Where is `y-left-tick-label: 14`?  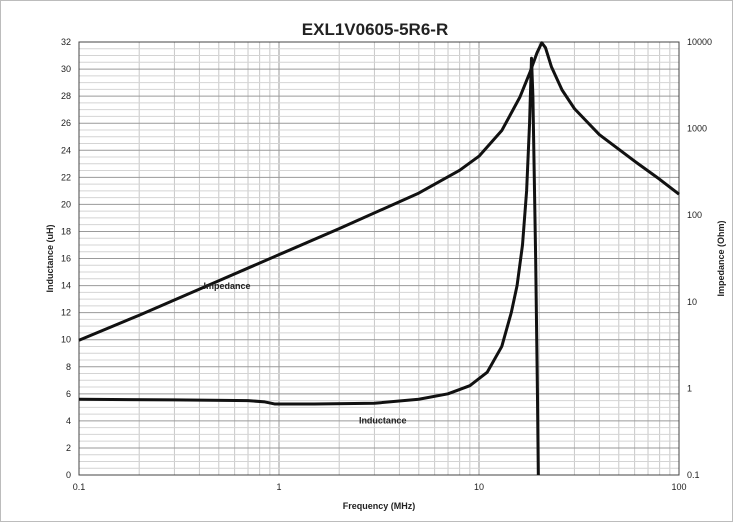
y-left-tick-label: 14 is located at coordinates (66, 286).